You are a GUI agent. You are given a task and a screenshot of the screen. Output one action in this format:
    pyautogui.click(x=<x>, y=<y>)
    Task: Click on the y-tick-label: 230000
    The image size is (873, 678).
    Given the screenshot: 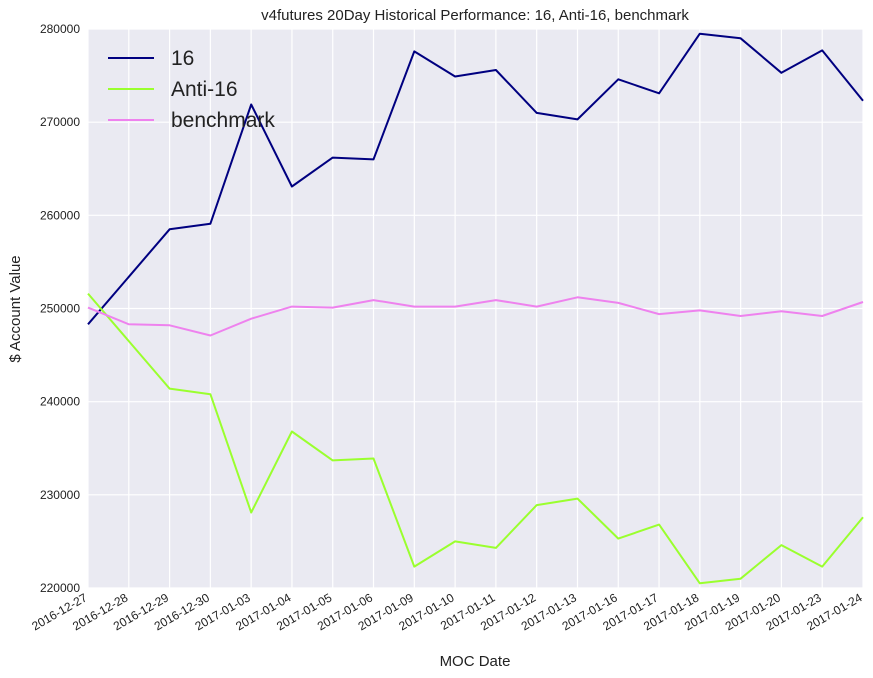 What is the action you would take?
    pyautogui.click(x=60, y=495)
    